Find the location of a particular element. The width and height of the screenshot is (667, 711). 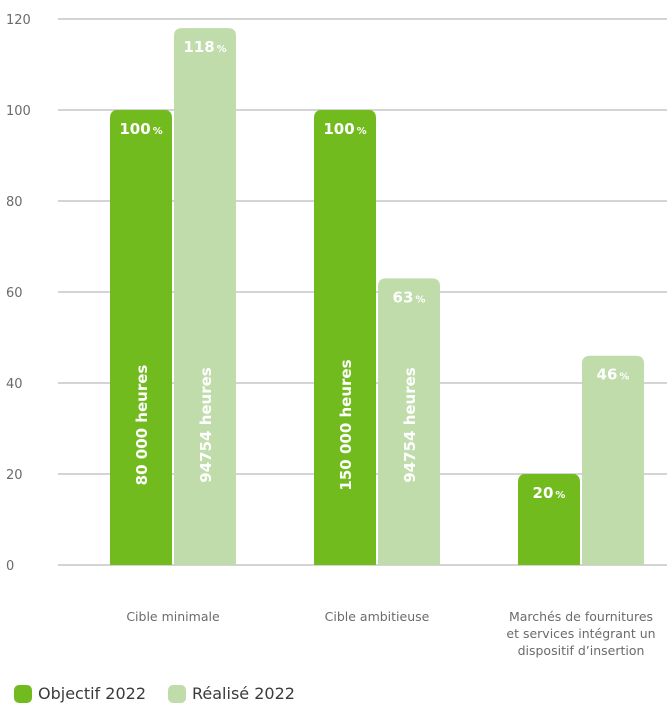

x-category-label-1: Cible ambitieuse is located at coordinates (377, 616).